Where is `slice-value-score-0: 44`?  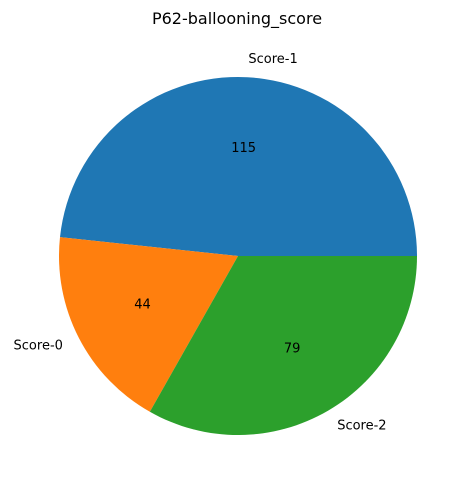 slice-value-score-0: 44 is located at coordinates (142, 305).